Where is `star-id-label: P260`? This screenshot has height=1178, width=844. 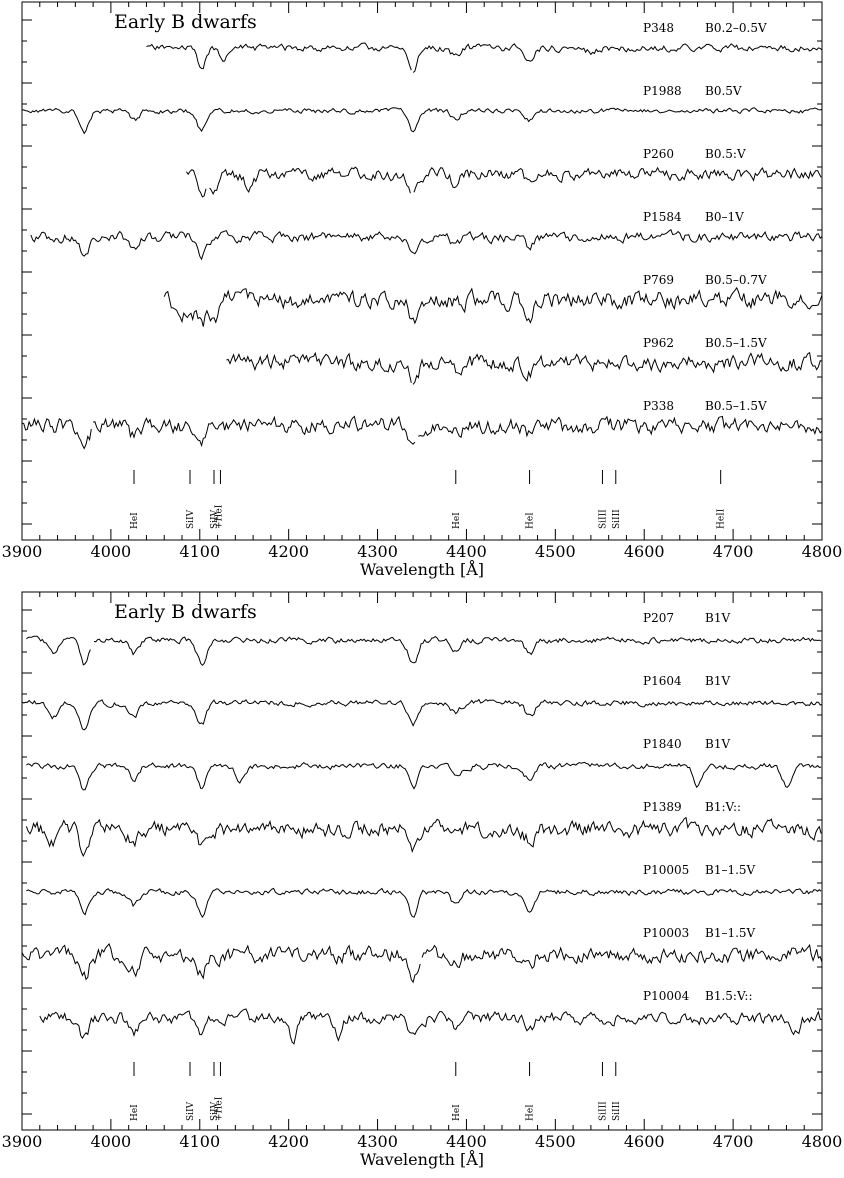 star-id-label: P260 is located at coordinates (658, 154).